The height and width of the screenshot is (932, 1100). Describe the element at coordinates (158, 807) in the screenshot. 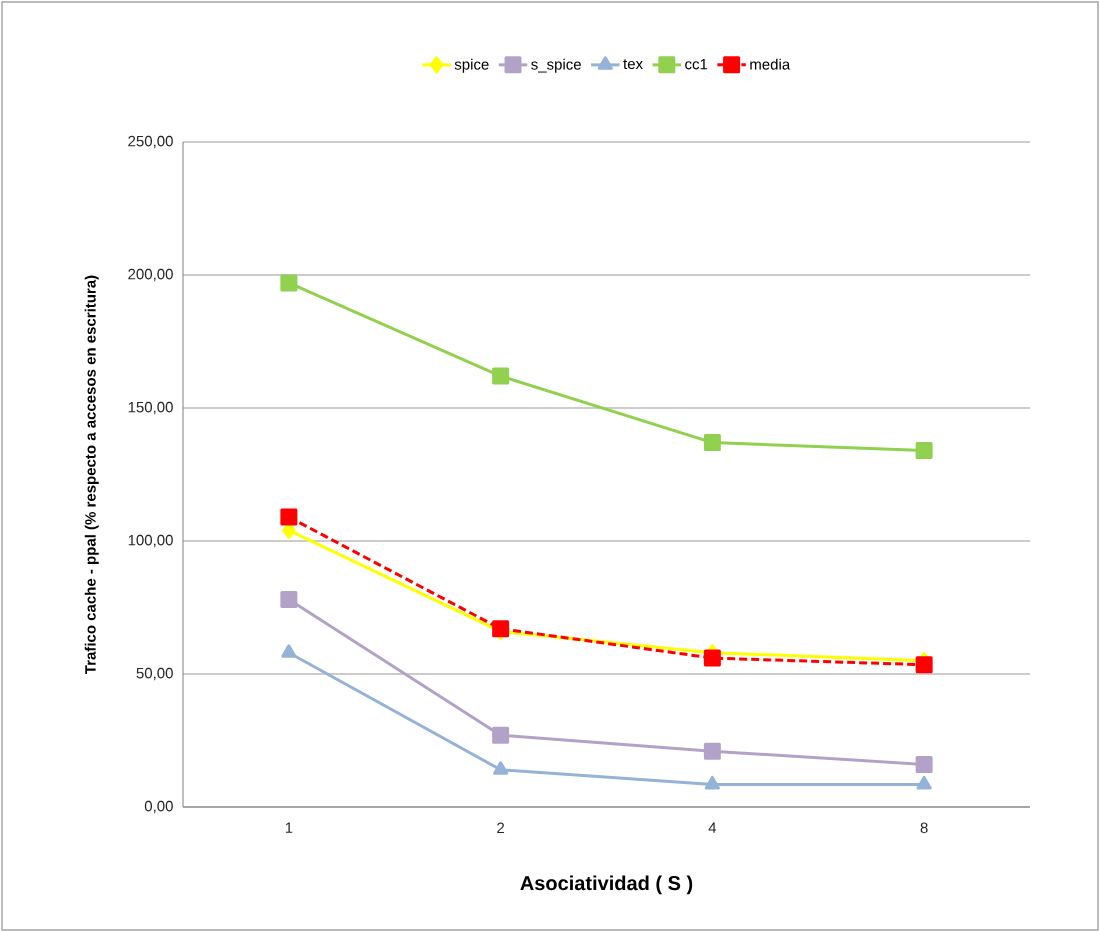

I see `y-tick-label: 0,00` at that location.